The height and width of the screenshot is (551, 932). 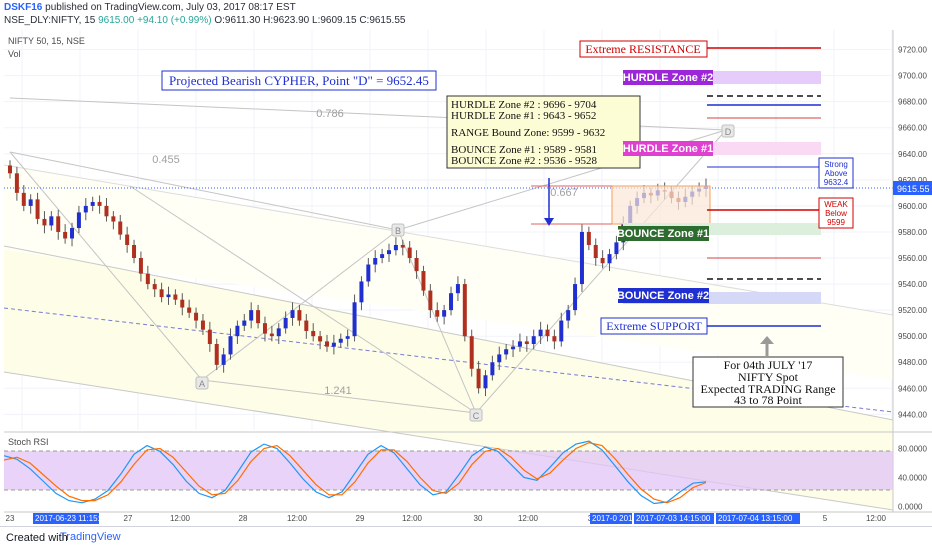 What do you see at coordinates (836, 222) in the screenshot?
I see `weak-below-line-3: 9599` at bounding box center [836, 222].